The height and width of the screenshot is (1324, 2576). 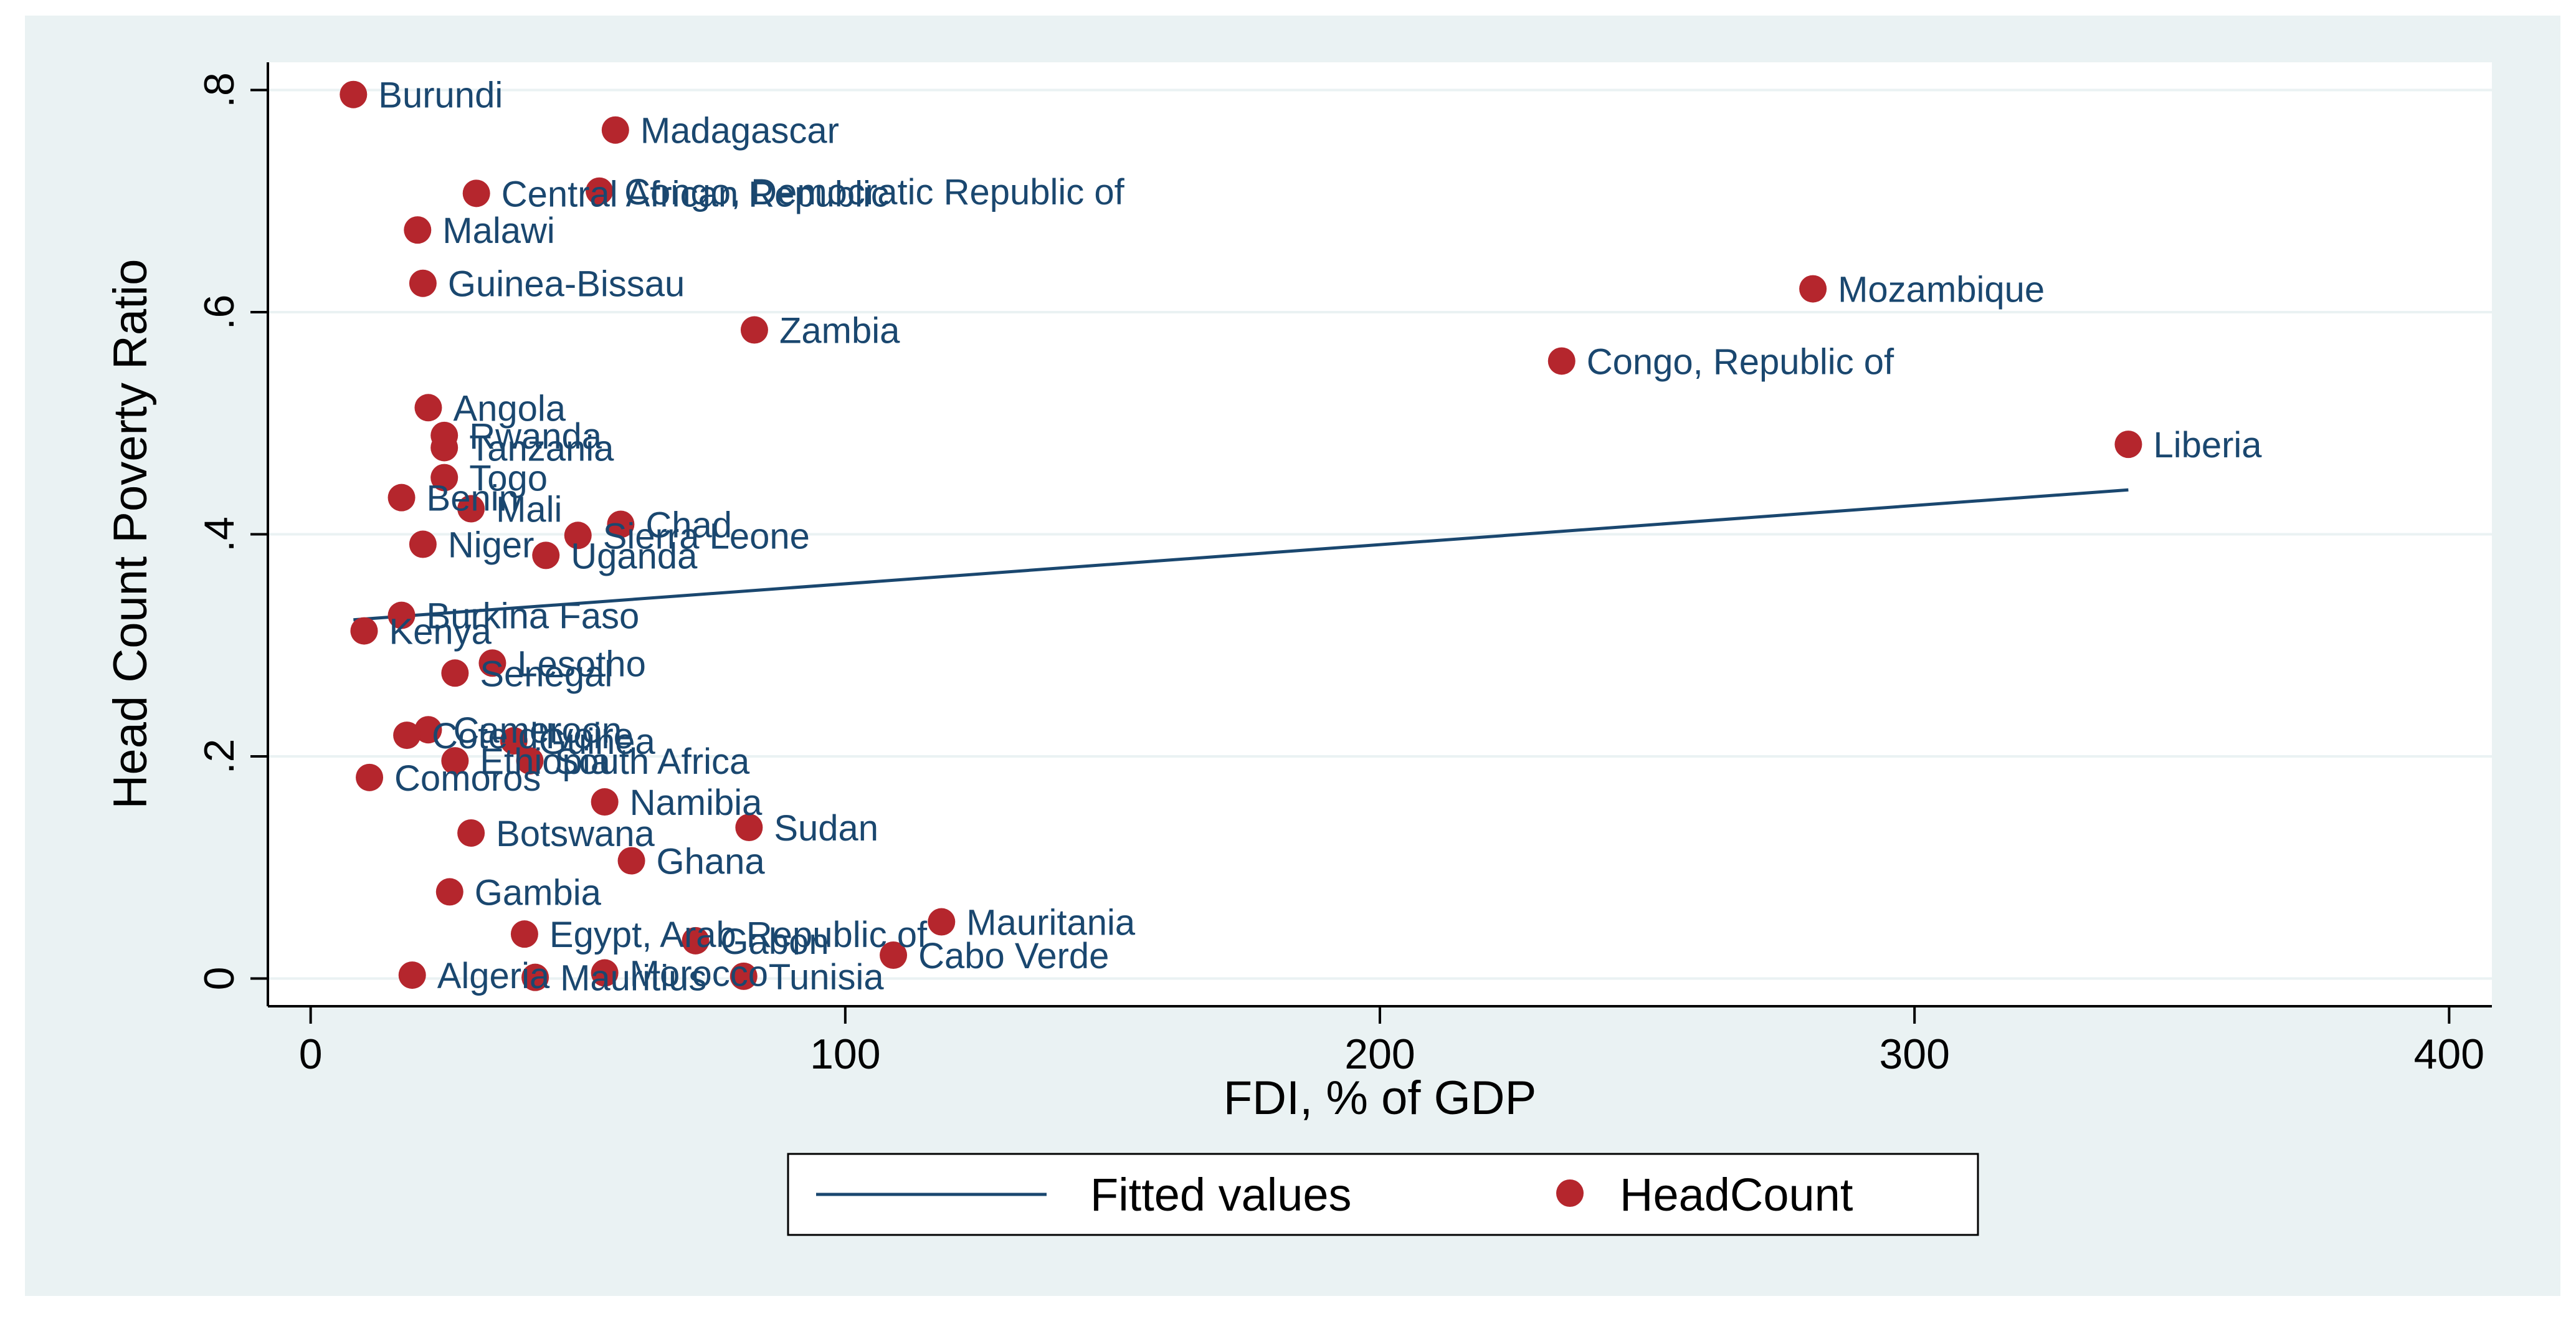 What do you see at coordinates (1941, 290) in the screenshot?
I see `data-label: Mozambique` at bounding box center [1941, 290].